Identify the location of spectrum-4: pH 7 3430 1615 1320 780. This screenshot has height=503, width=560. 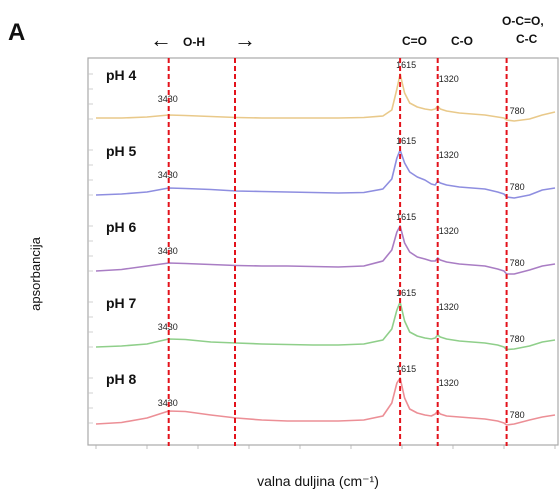
(325, 319).